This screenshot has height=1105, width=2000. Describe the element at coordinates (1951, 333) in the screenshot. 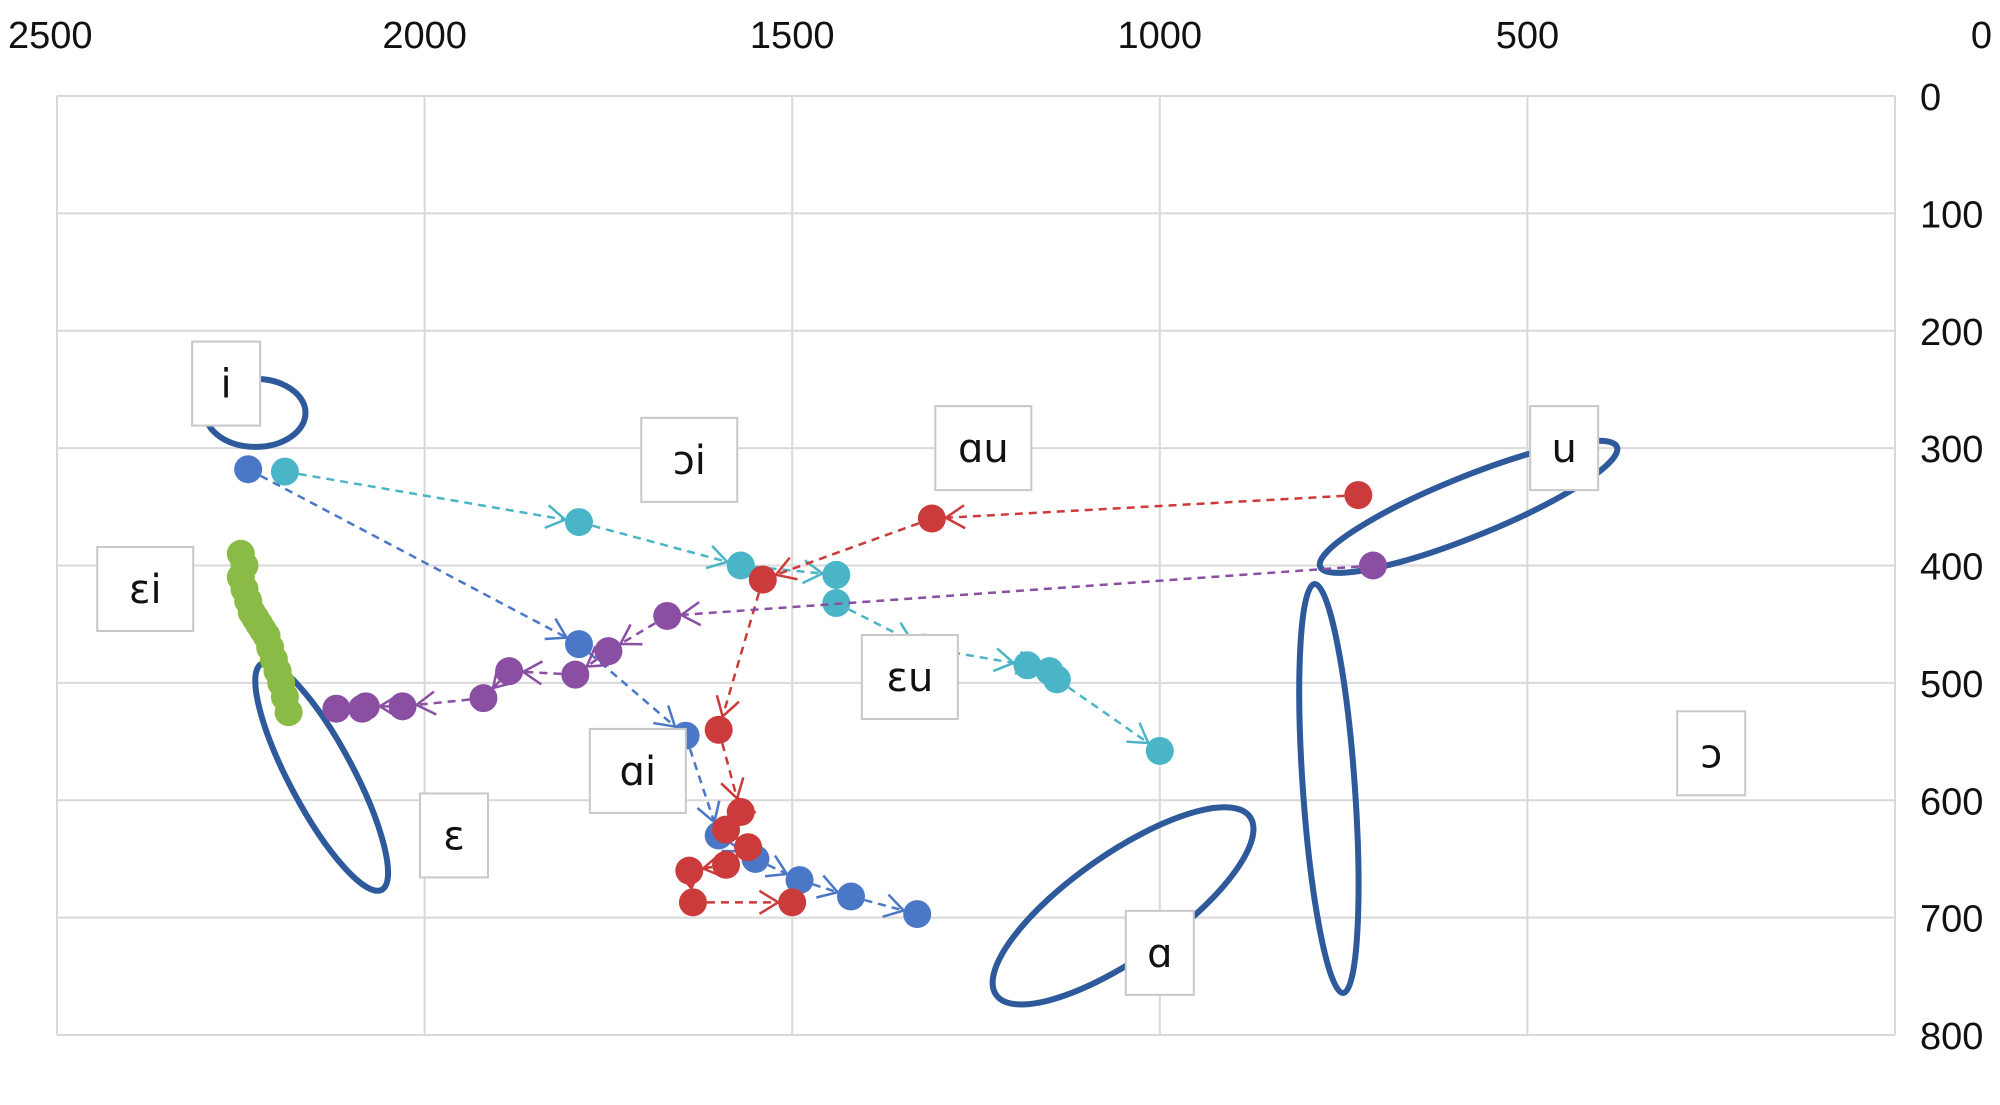

I see `y-tick-label: 200` at that location.